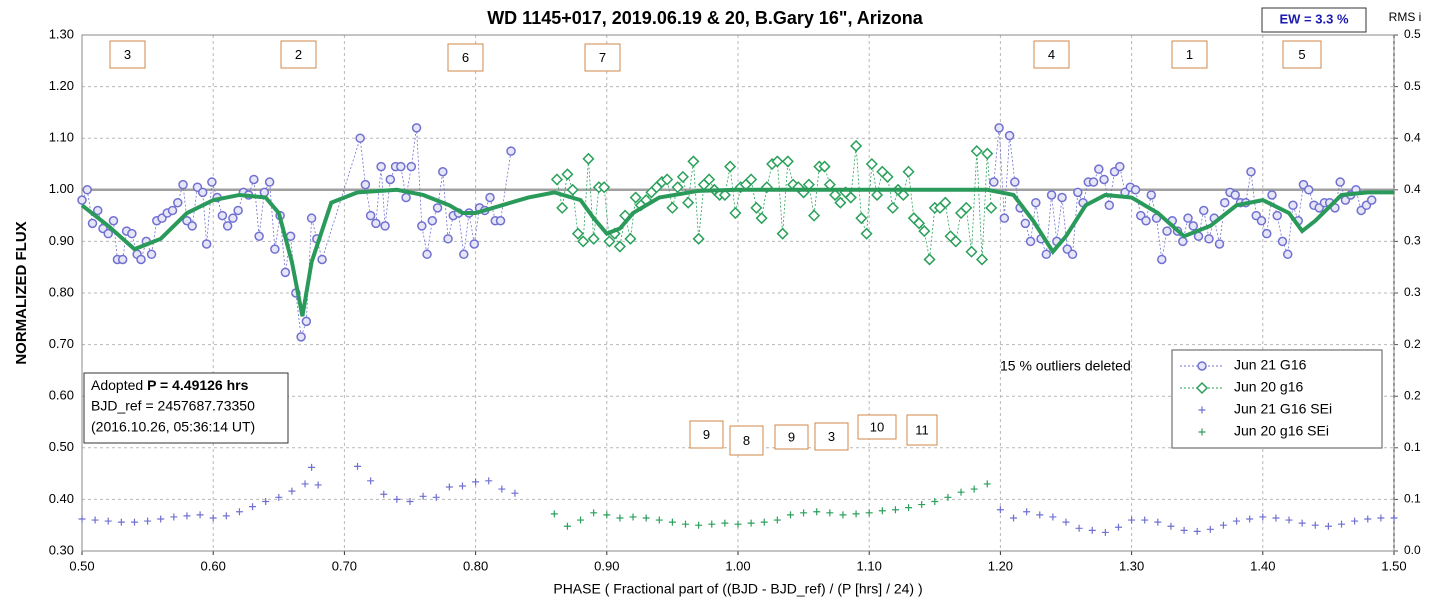  I want to click on y-tick-label: 1.00, so click(61, 188).